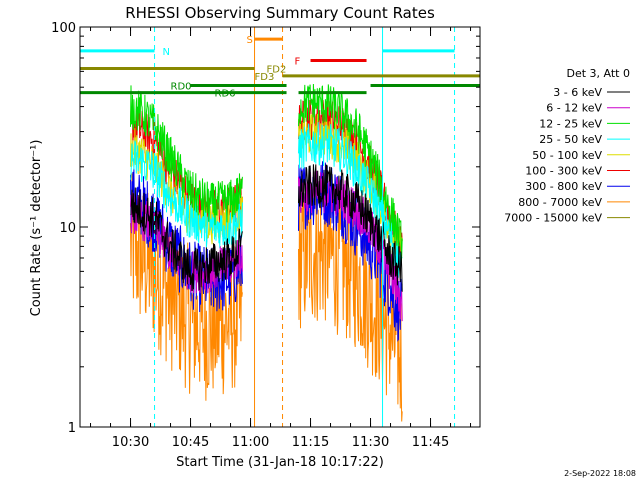 This screenshot has height=484, width=640. Describe the element at coordinates (570, 139) in the screenshot. I see `legend-label: 25 - 50 keV` at that location.